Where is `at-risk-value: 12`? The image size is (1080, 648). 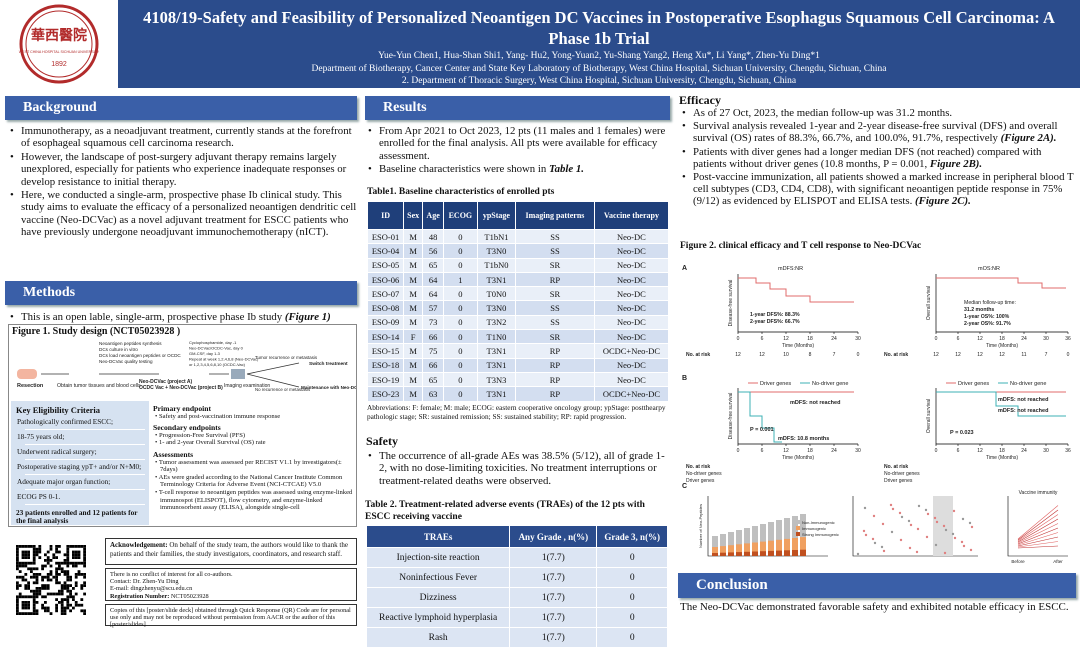
at-risk-value: 12 is located at coordinates (980, 355).